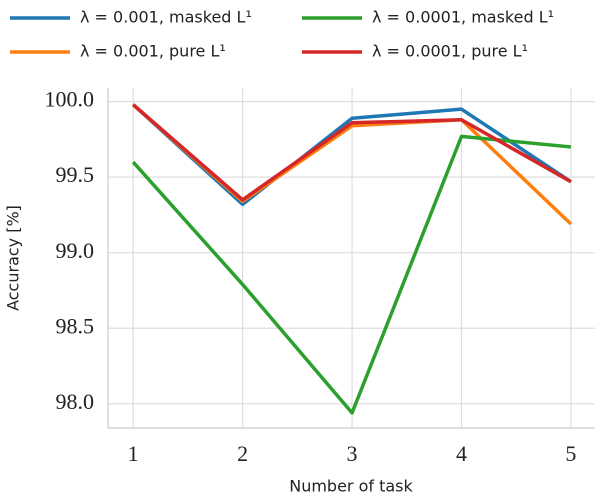 The height and width of the screenshot is (502, 598). What do you see at coordinates (242, 453) in the screenshot?
I see `x-tick-label: 2` at bounding box center [242, 453].